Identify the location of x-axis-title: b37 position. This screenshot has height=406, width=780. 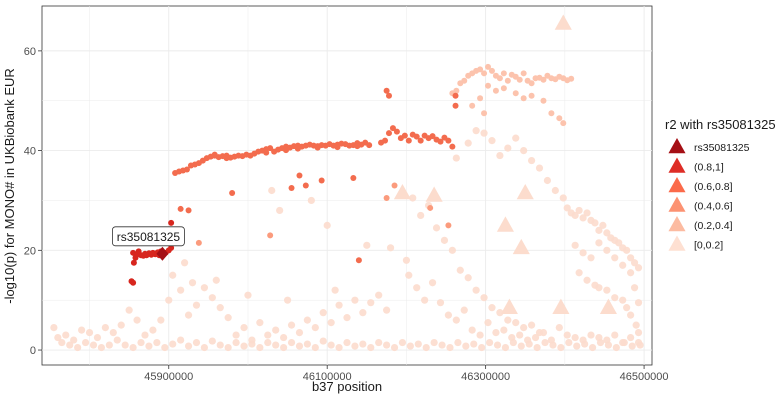
(347, 386).